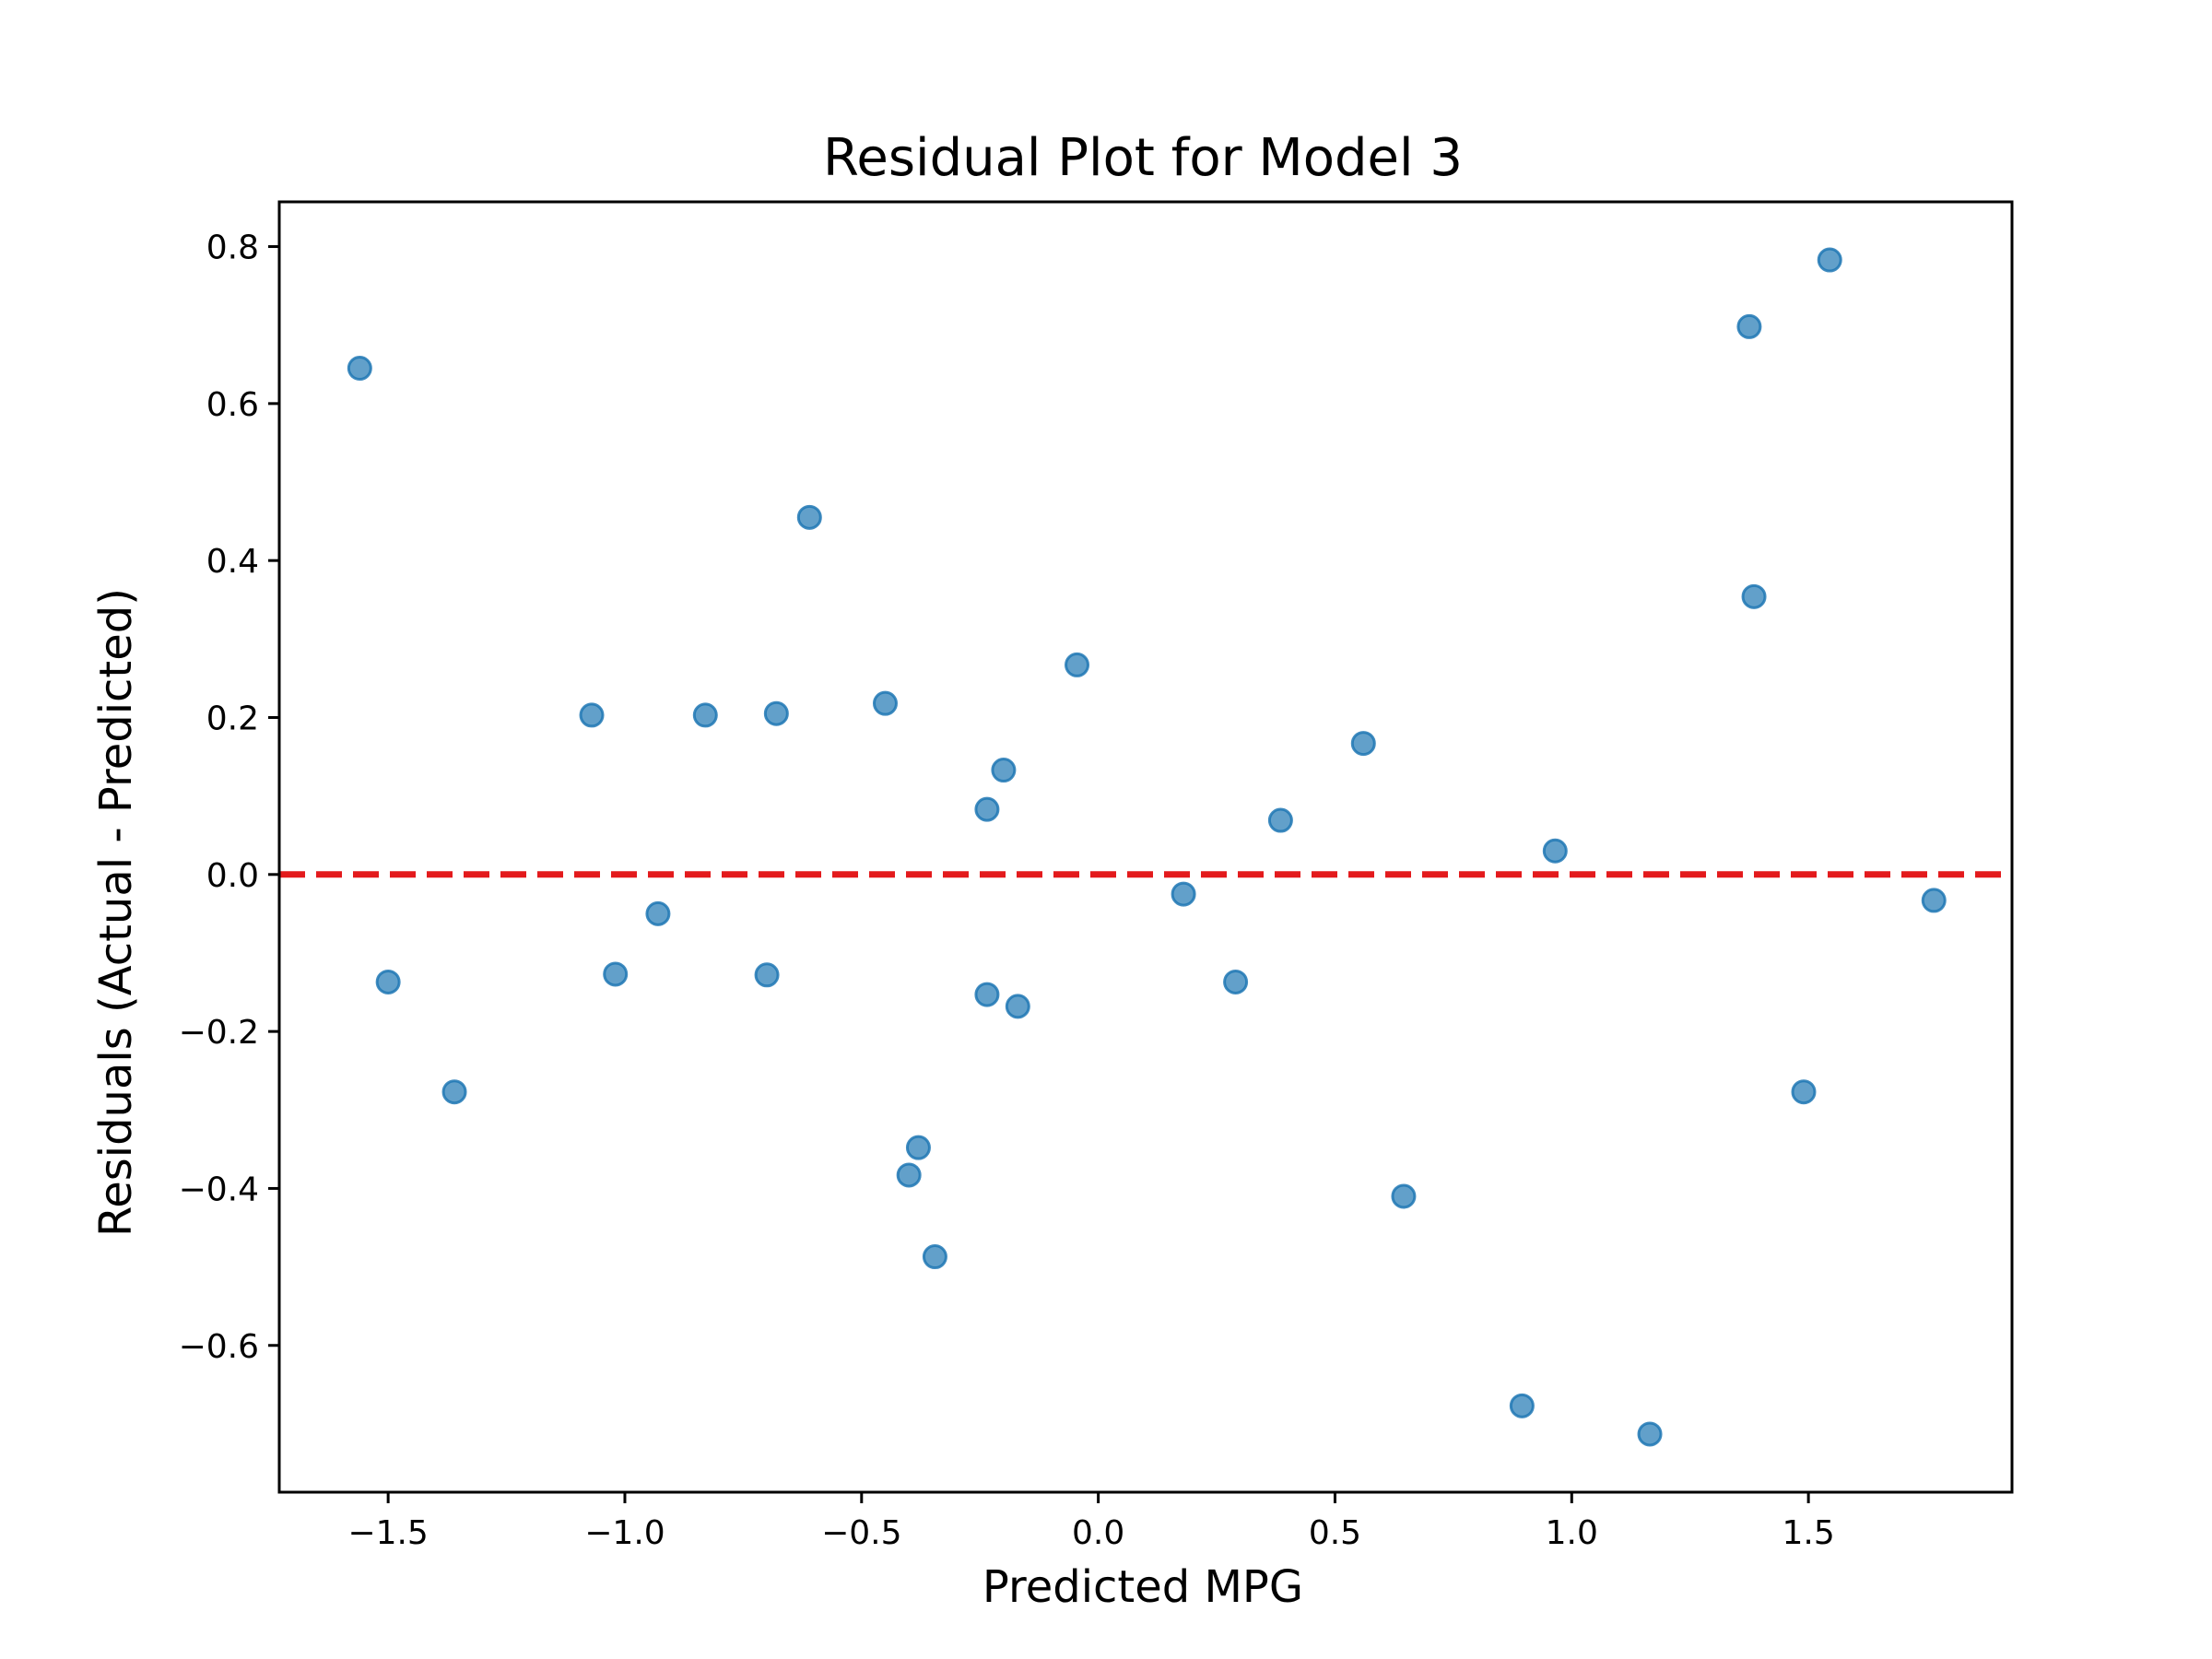  I want to click on y-tick-label: 0.8, so click(232, 248).